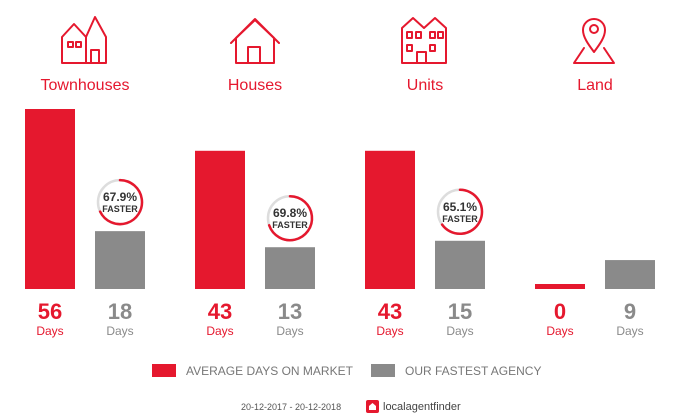 This screenshot has height=420, width=700. I want to click on category-label-units: Units, so click(425, 85).